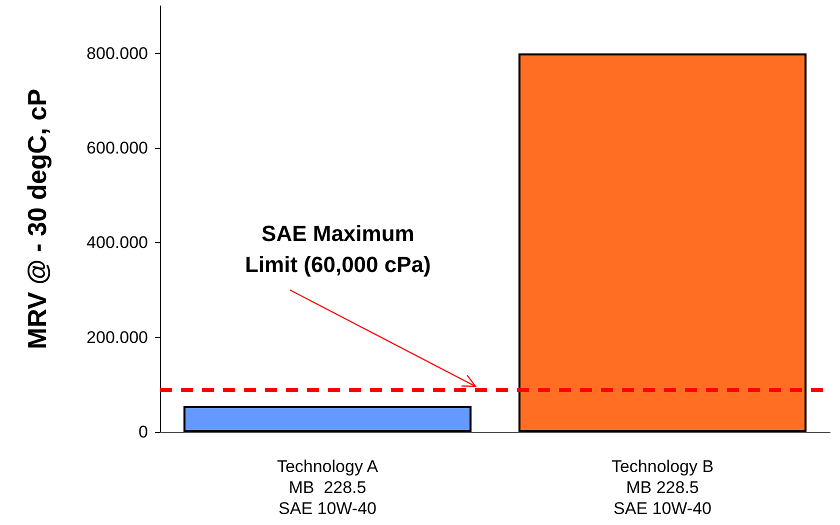 The height and width of the screenshot is (525, 840). I want to click on y-tick-label: 0, so click(143, 432).